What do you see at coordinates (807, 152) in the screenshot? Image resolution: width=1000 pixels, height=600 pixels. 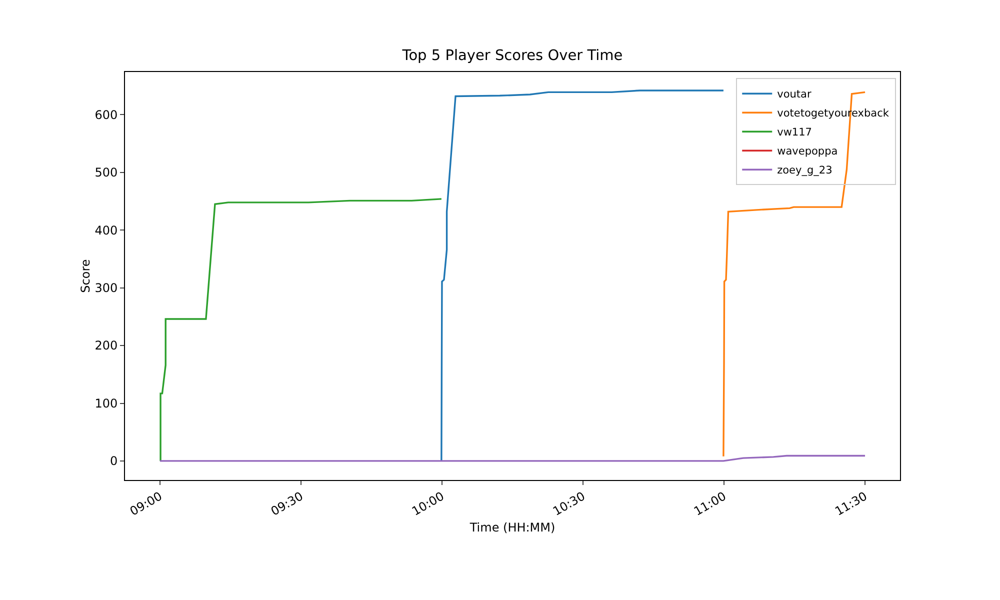 I see `legend-label: wavepoppa` at bounding box center [807, 152].